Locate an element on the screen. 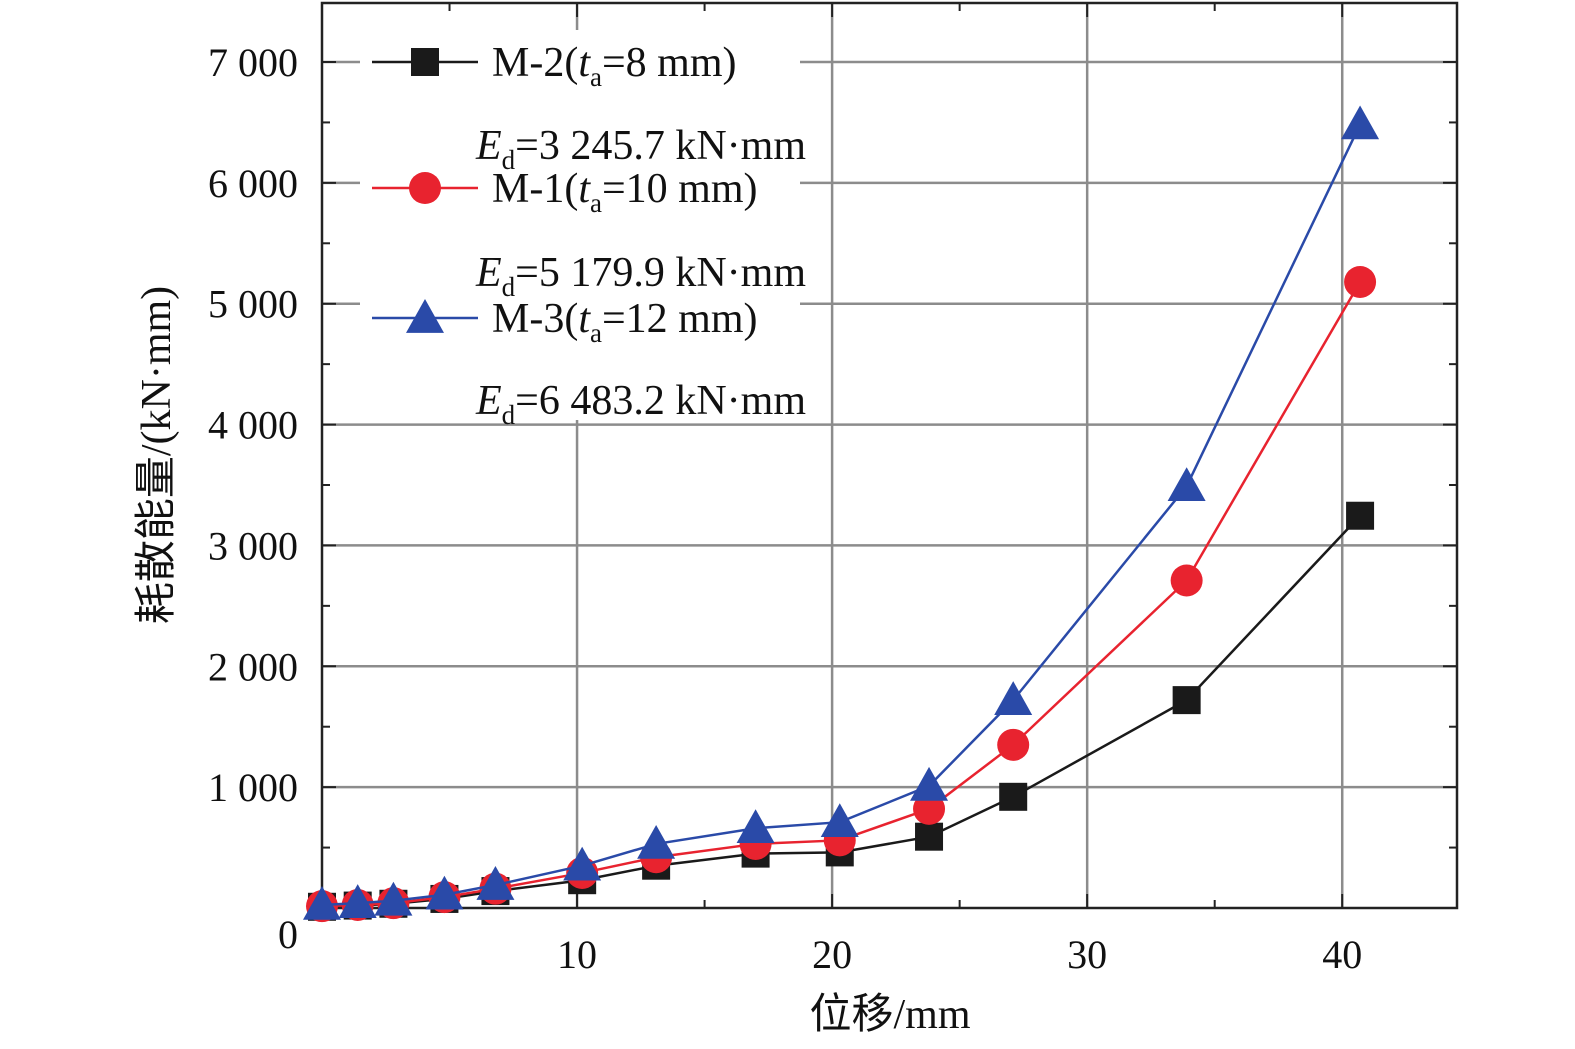  x-tick-label: 10 is located at coordinates (577, 954).